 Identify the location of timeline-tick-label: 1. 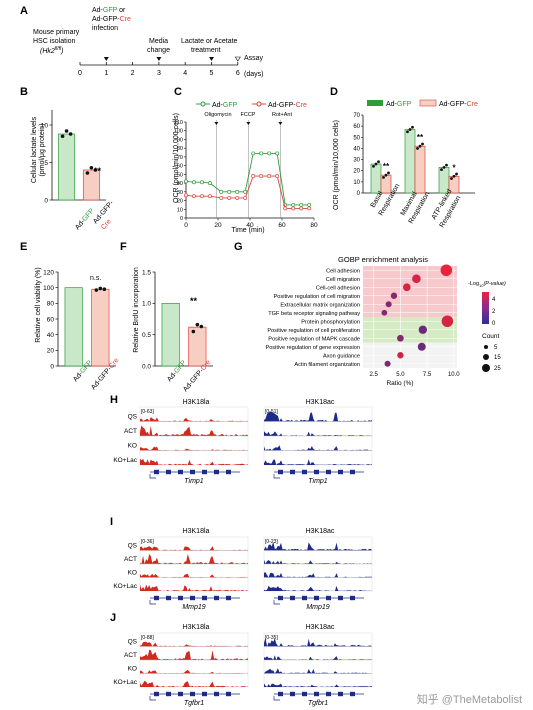
(106, 73).